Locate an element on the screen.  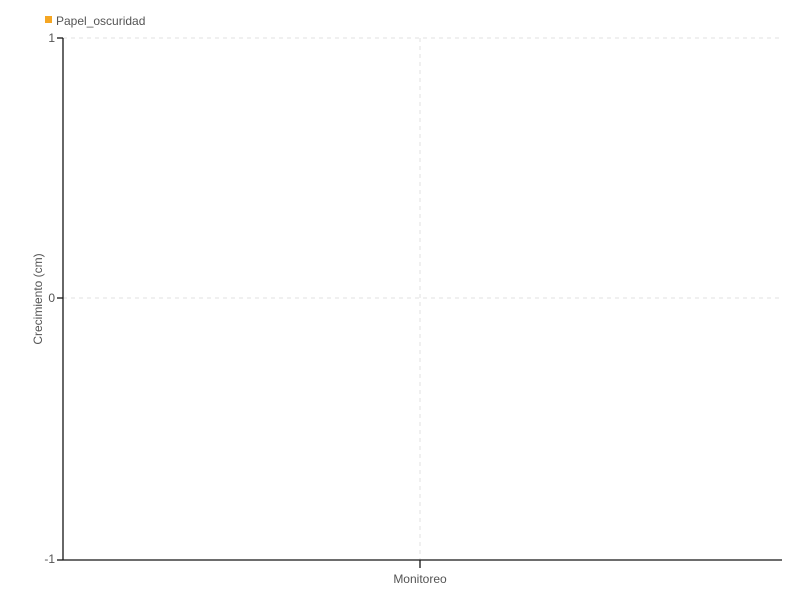
y-tick-label-top: 1 is located at coordinates (51, 38).